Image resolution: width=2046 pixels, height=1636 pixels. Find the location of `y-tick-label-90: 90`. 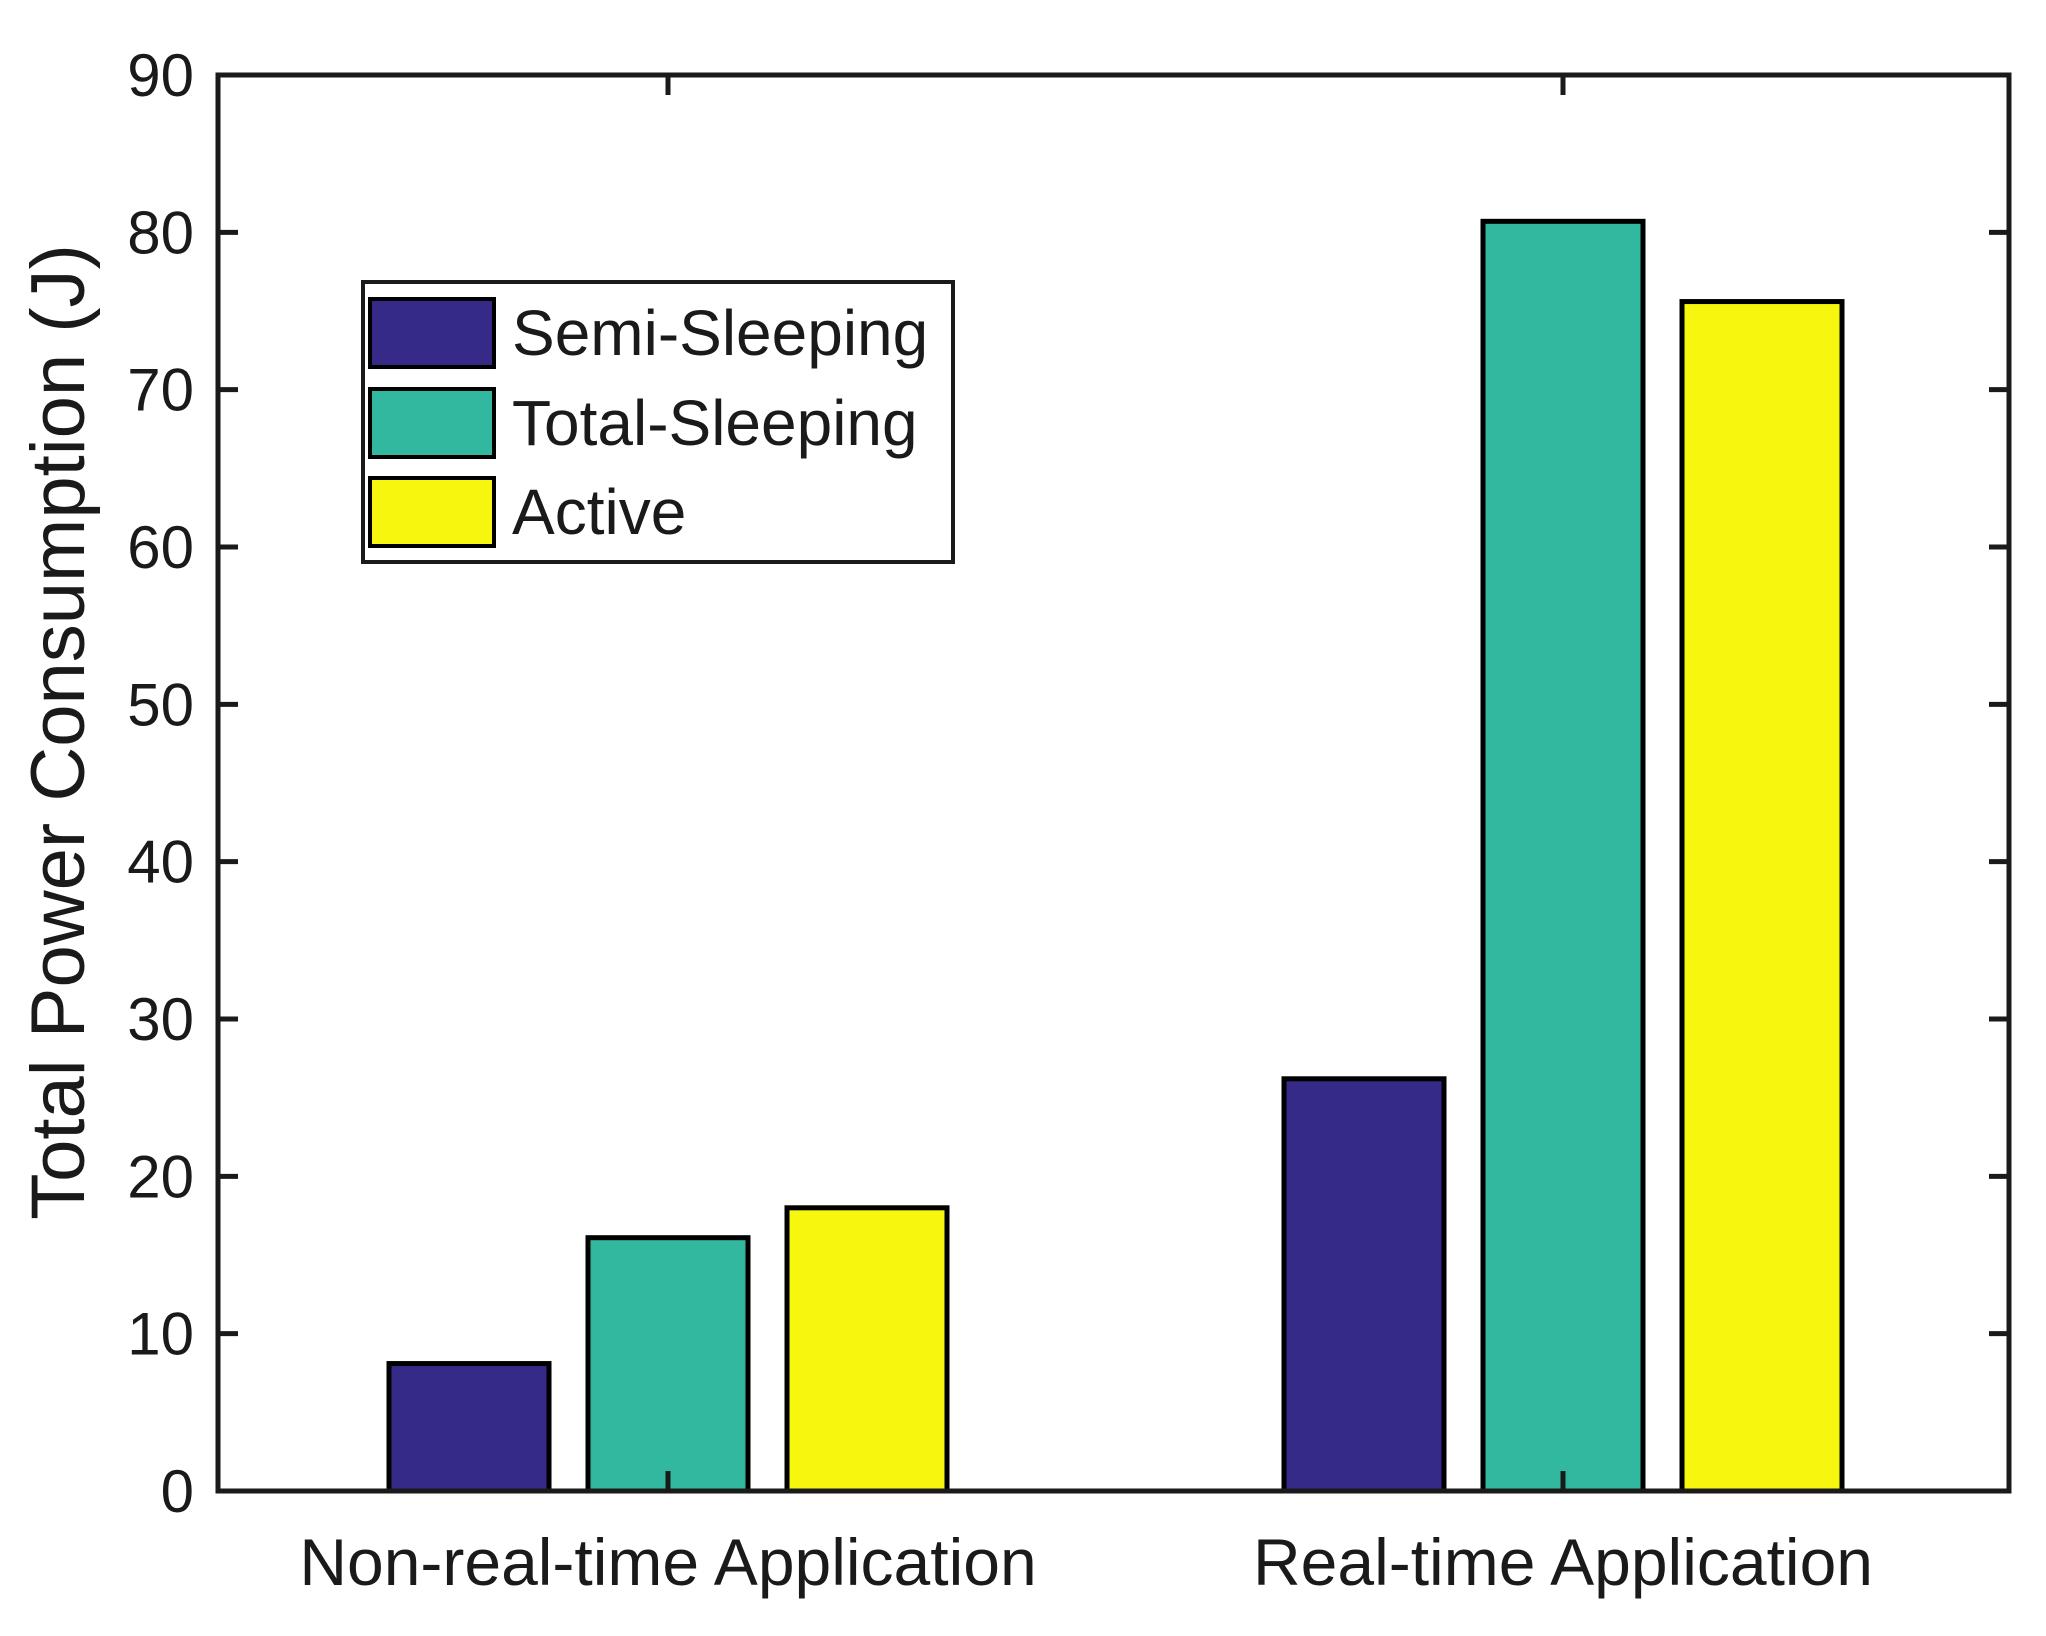

y-tick-label-90: 90 is located at coordinates (160, 75).